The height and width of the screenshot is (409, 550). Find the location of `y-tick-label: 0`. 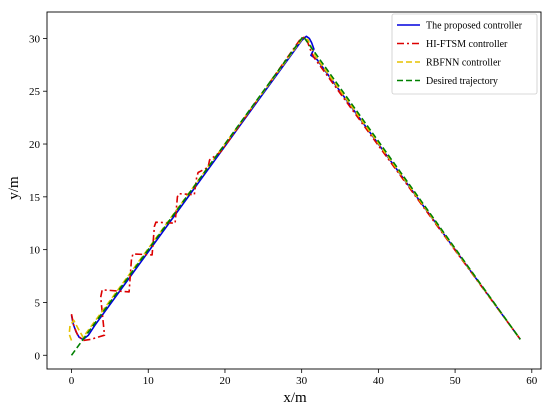

y-tick-label: 0 is located at coordinates (38, 356).